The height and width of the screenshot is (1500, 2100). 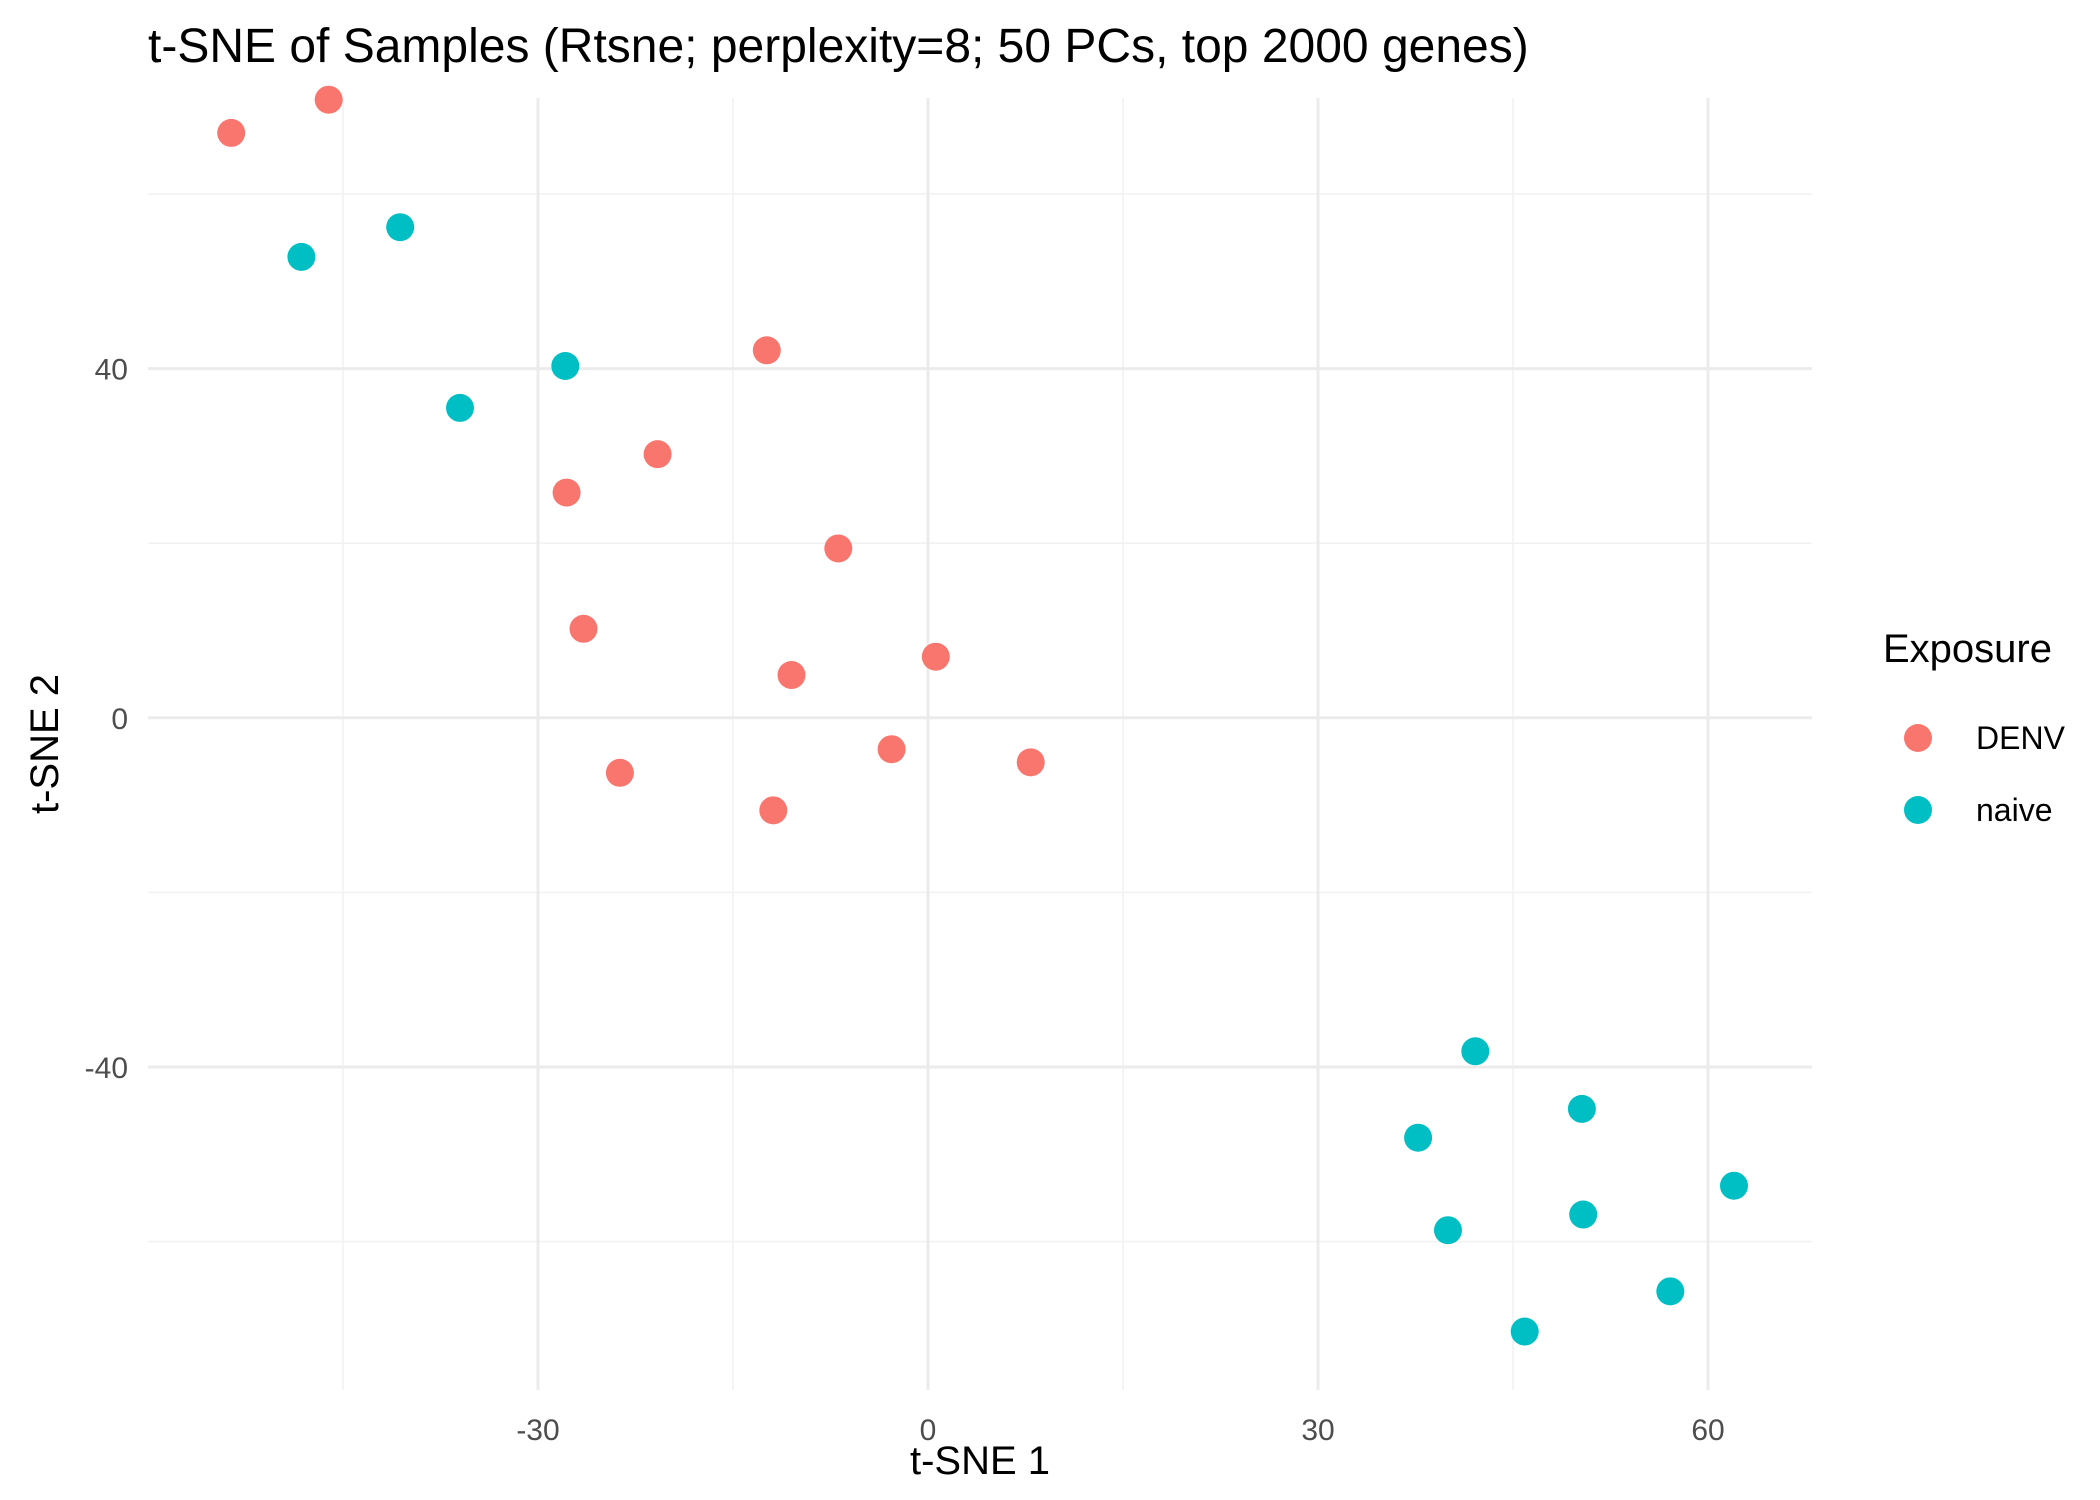 I want to click on x-axis-title: t-SNE 1, so click(x=980, y=1461).